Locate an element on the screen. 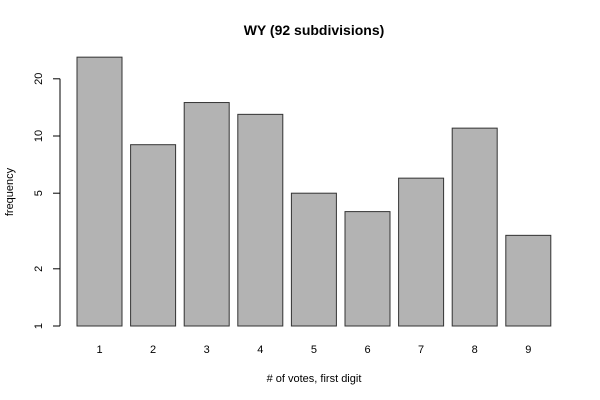  y-tick-label: 1 is located at coordinates (39, 326).